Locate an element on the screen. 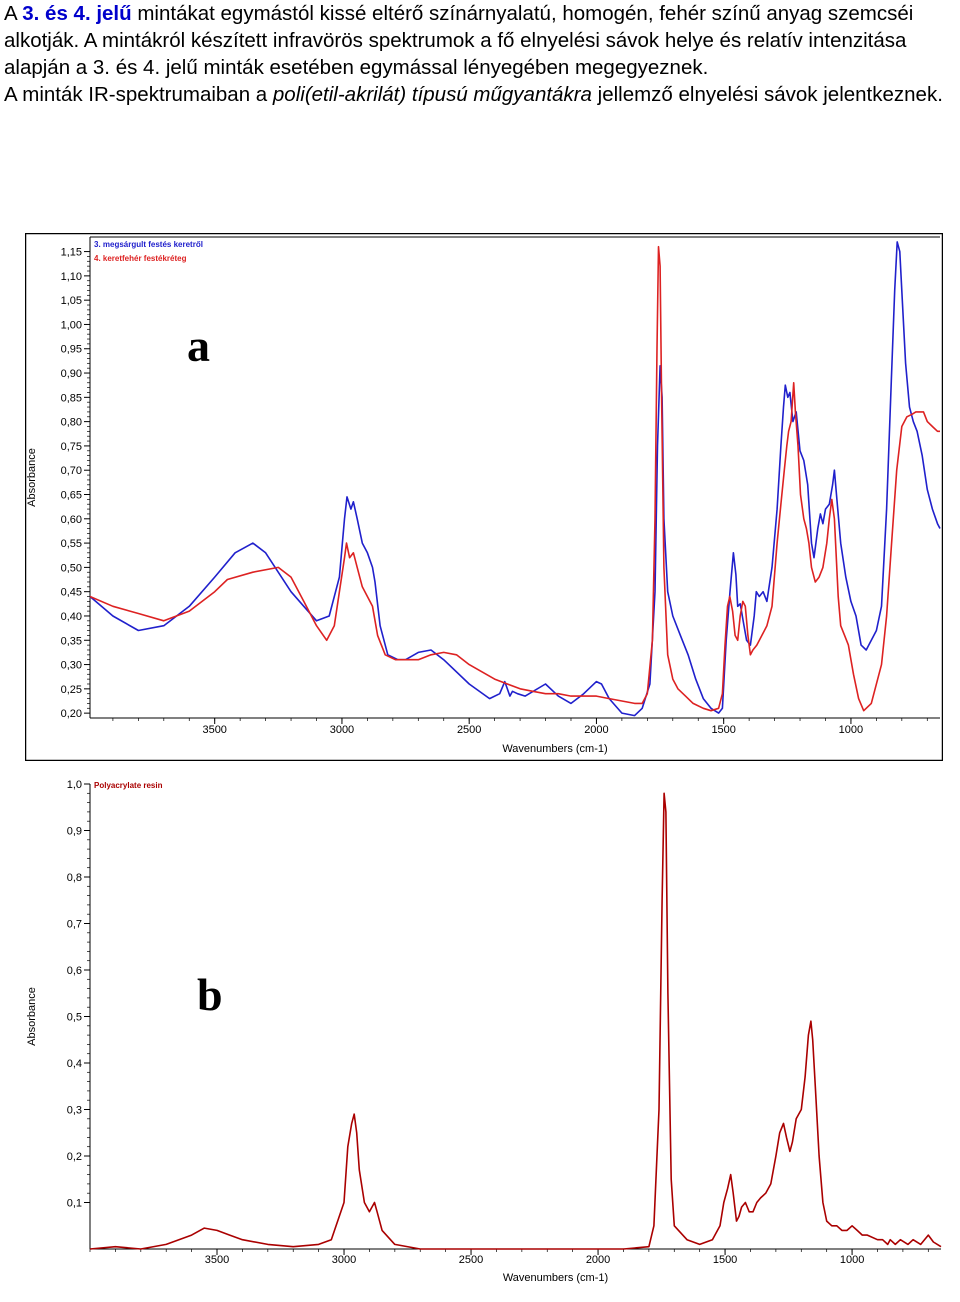 The width and height of the screenshot is (960, 1302). y-tick-label: 0,70 is located at coordinates (71, 471).